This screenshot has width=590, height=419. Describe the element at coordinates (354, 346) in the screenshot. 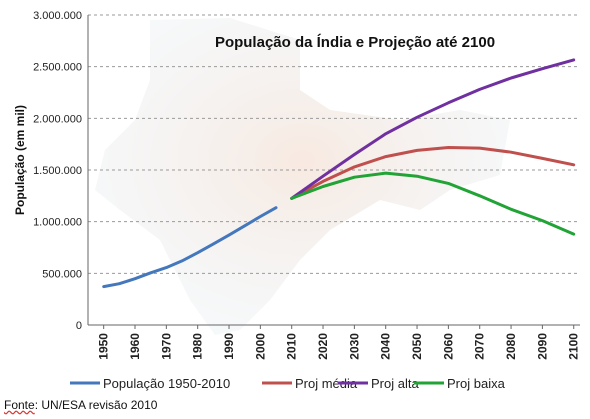

I see `x-tick-label: 2030` at that location.